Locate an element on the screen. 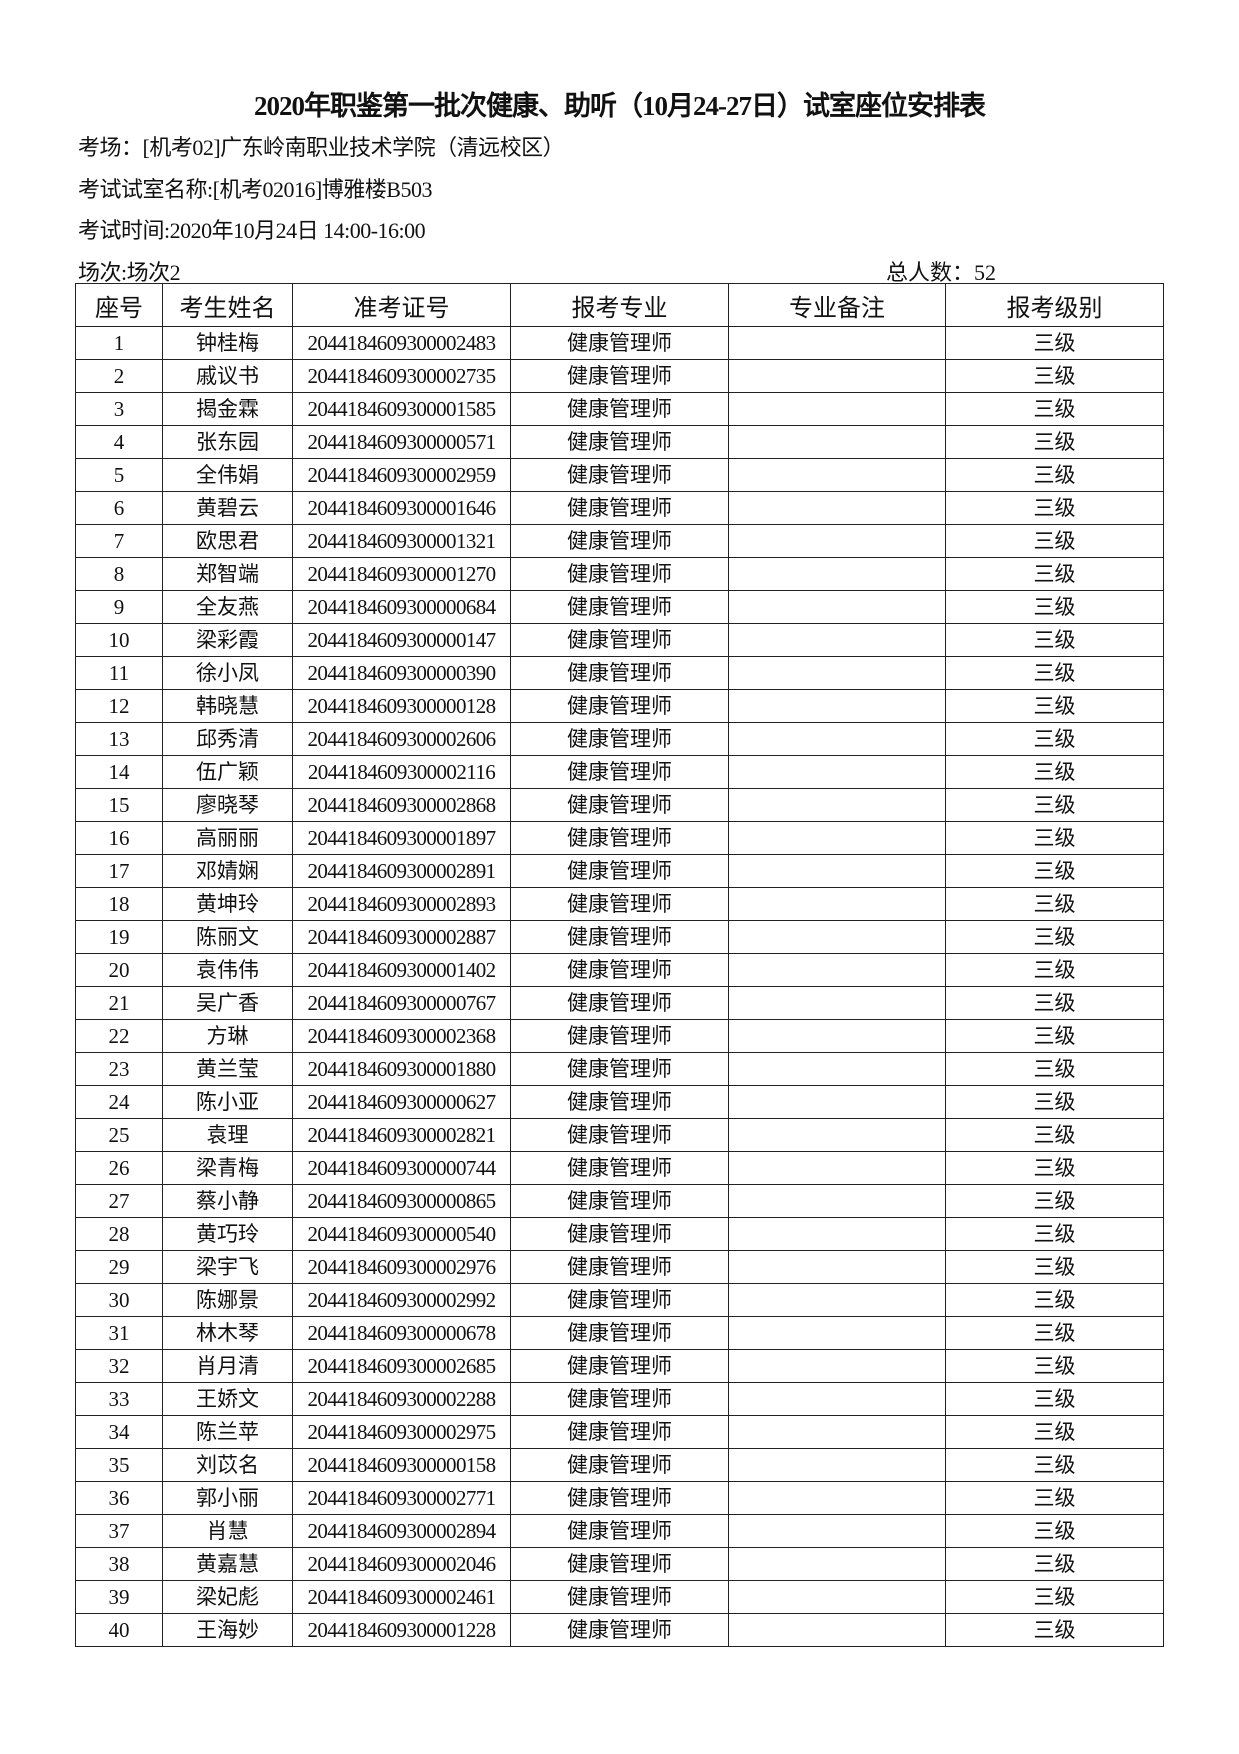  name-cell: 廖晓琴 is located at coordinates (227, 805).